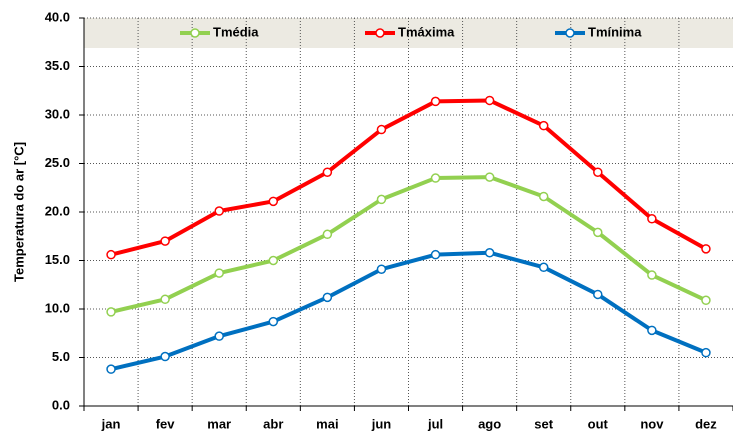 This screenshot has width=733, height=432. I want to click on x-tick-label: ago, so click(489, 423).